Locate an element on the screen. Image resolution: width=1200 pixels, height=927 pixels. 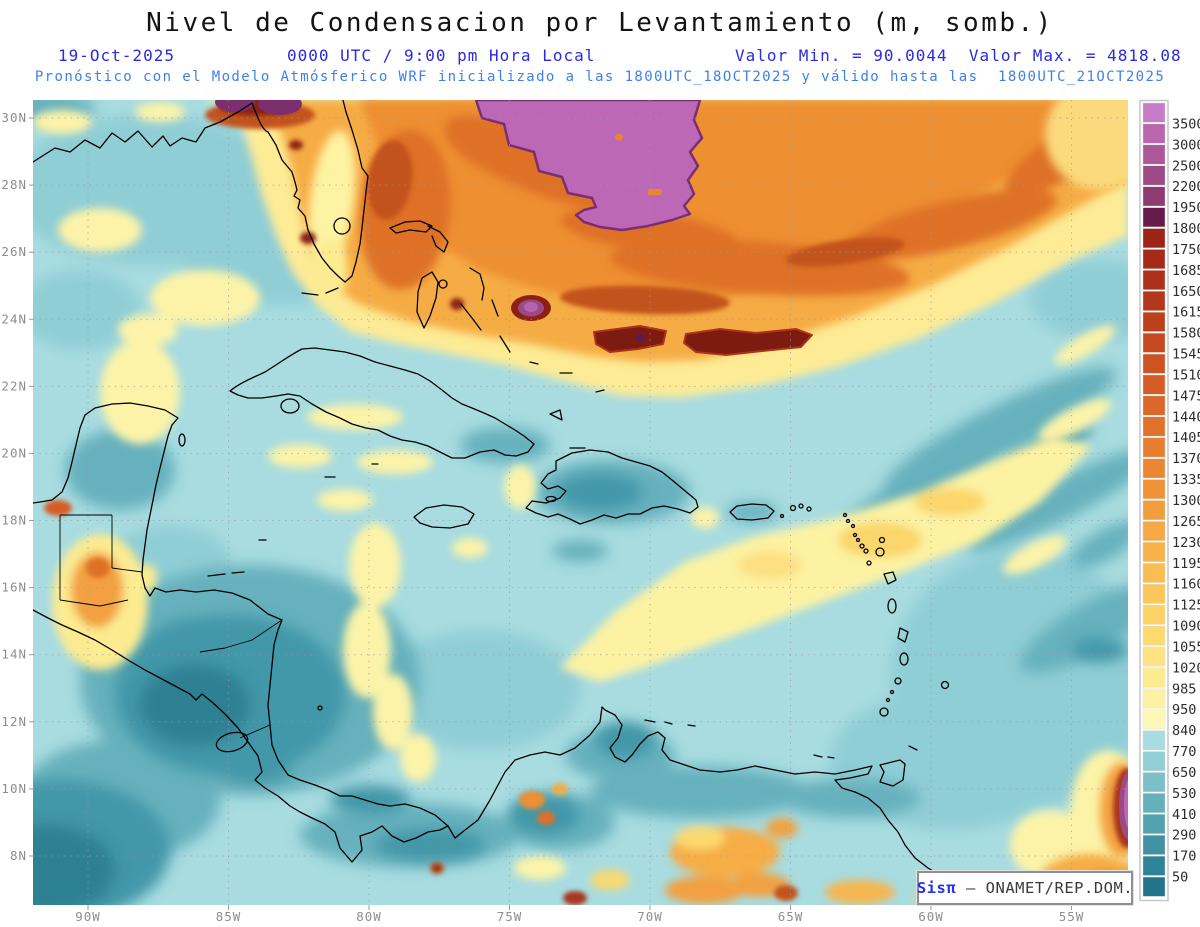
colorbar-label: 1125 is located at coordinates (1186, 606).